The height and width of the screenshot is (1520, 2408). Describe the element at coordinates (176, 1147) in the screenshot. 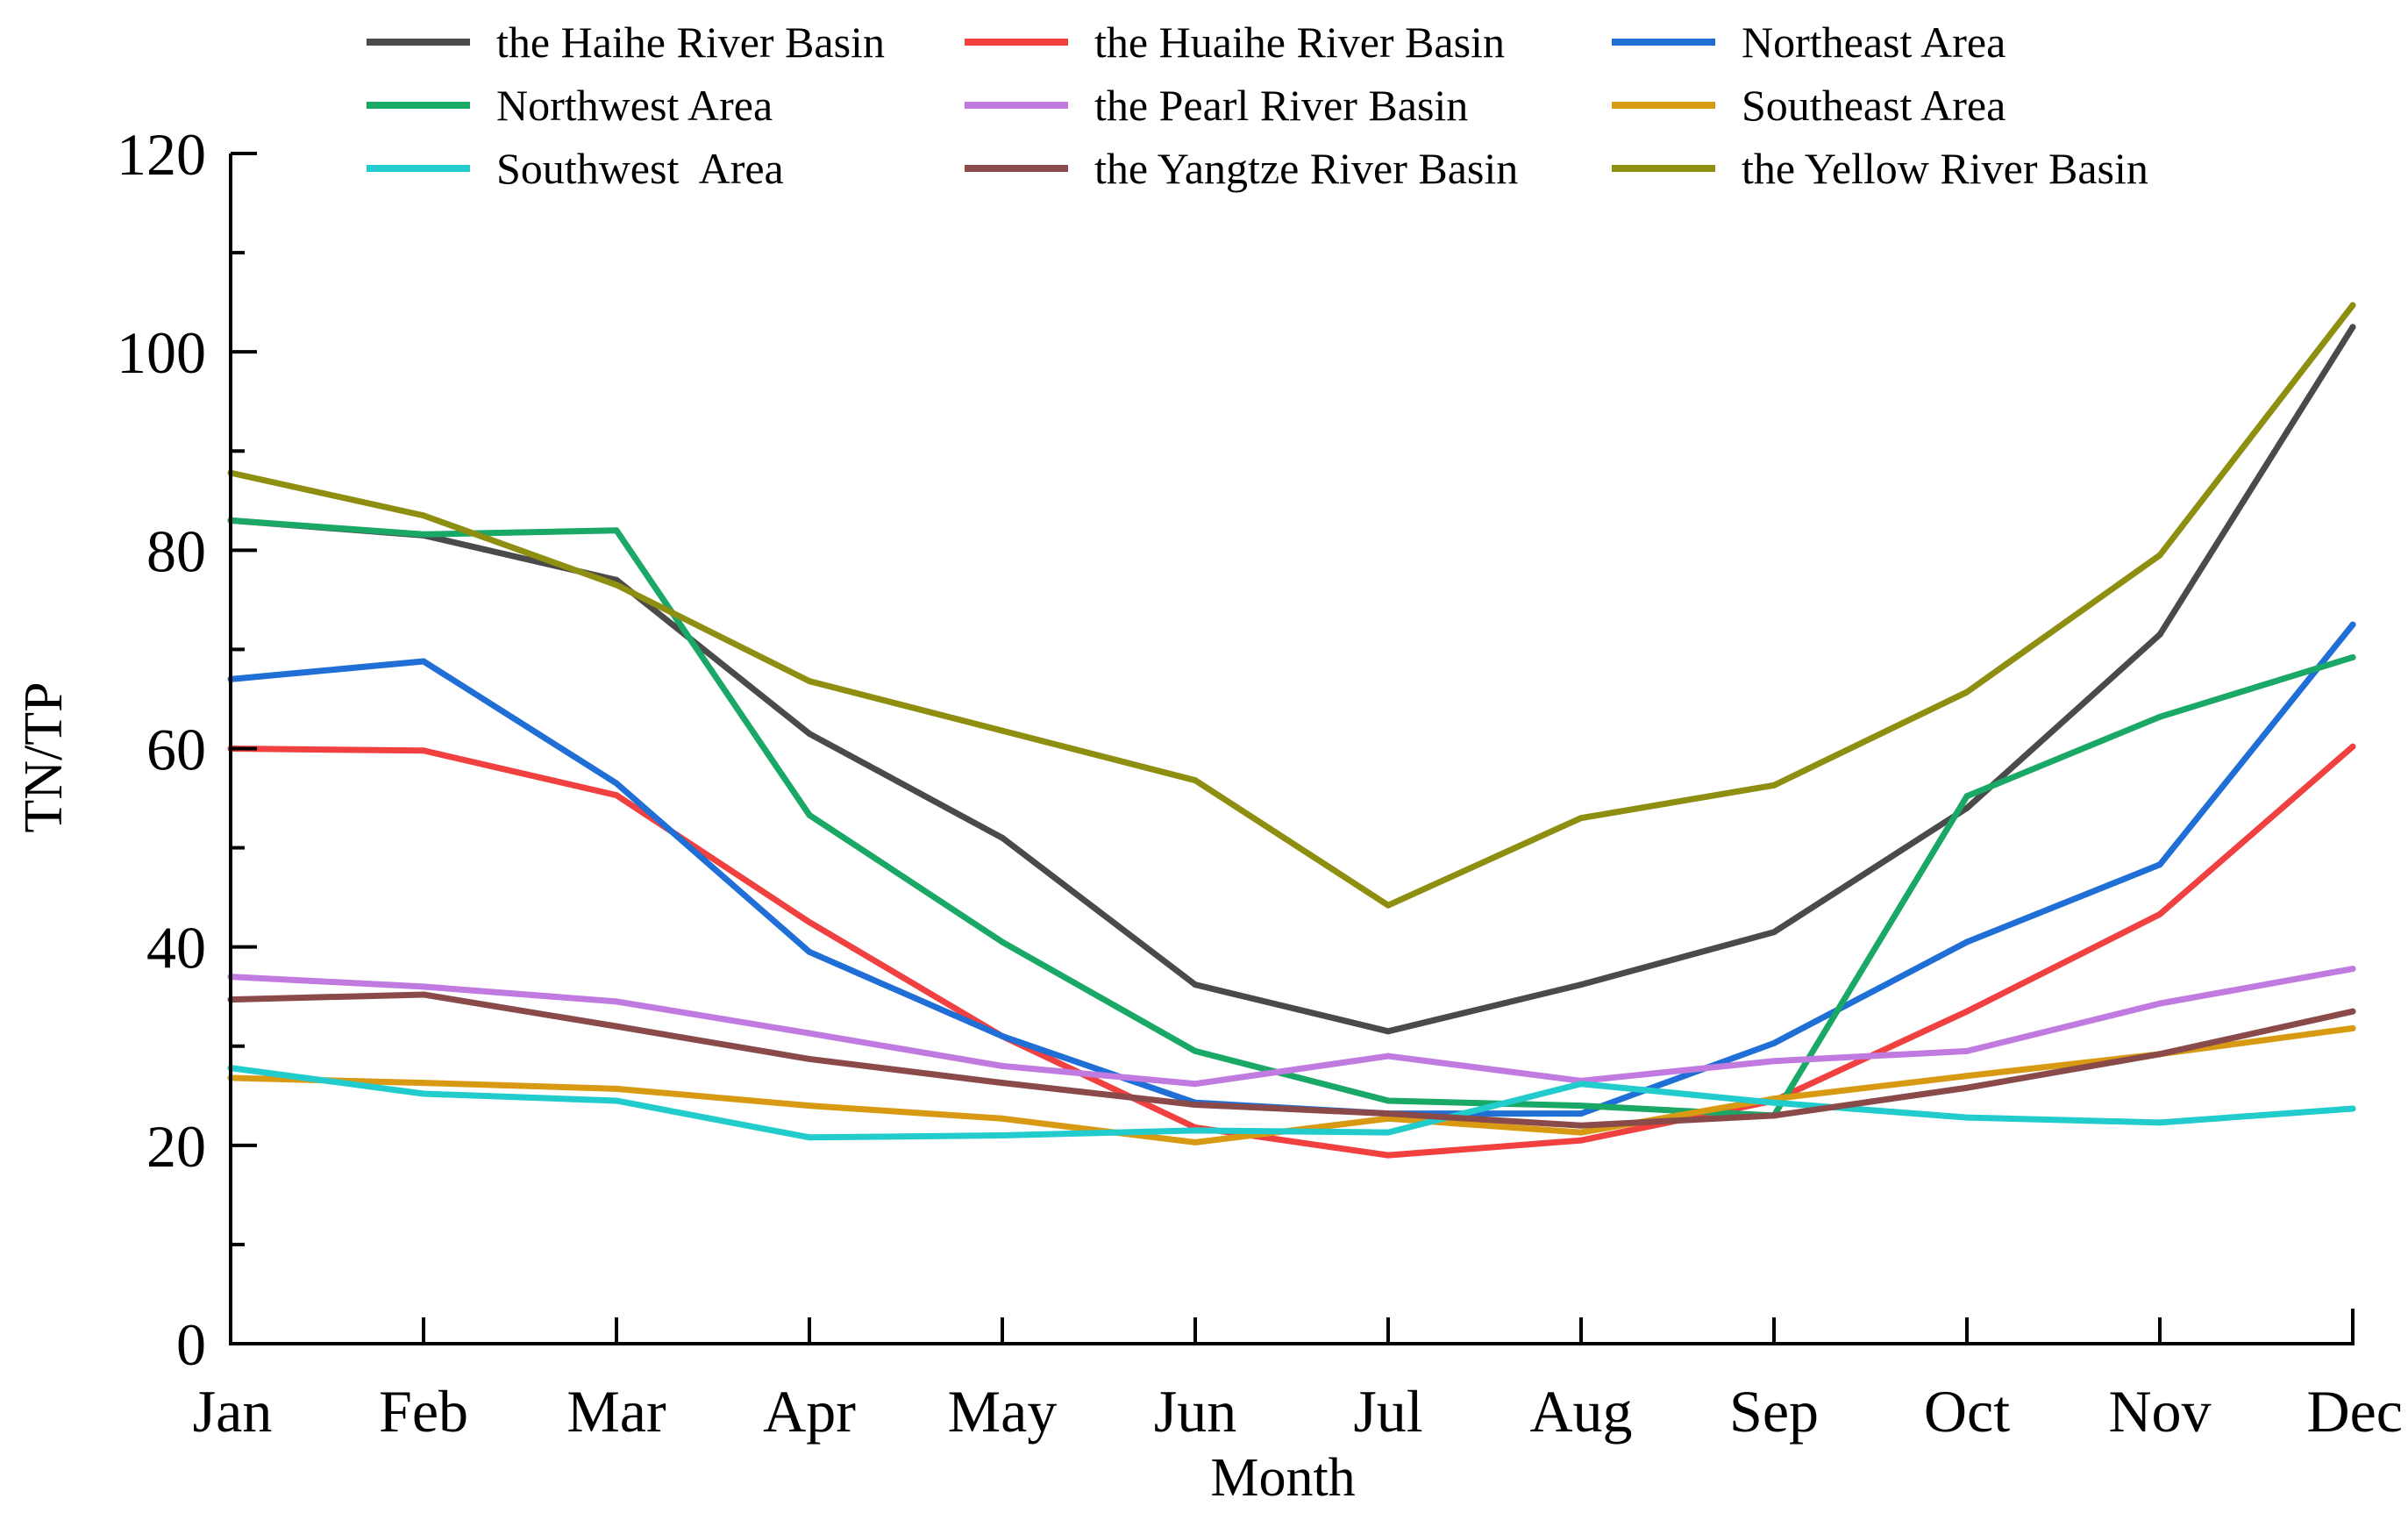

I see `y-tick-label: 20` at that location.